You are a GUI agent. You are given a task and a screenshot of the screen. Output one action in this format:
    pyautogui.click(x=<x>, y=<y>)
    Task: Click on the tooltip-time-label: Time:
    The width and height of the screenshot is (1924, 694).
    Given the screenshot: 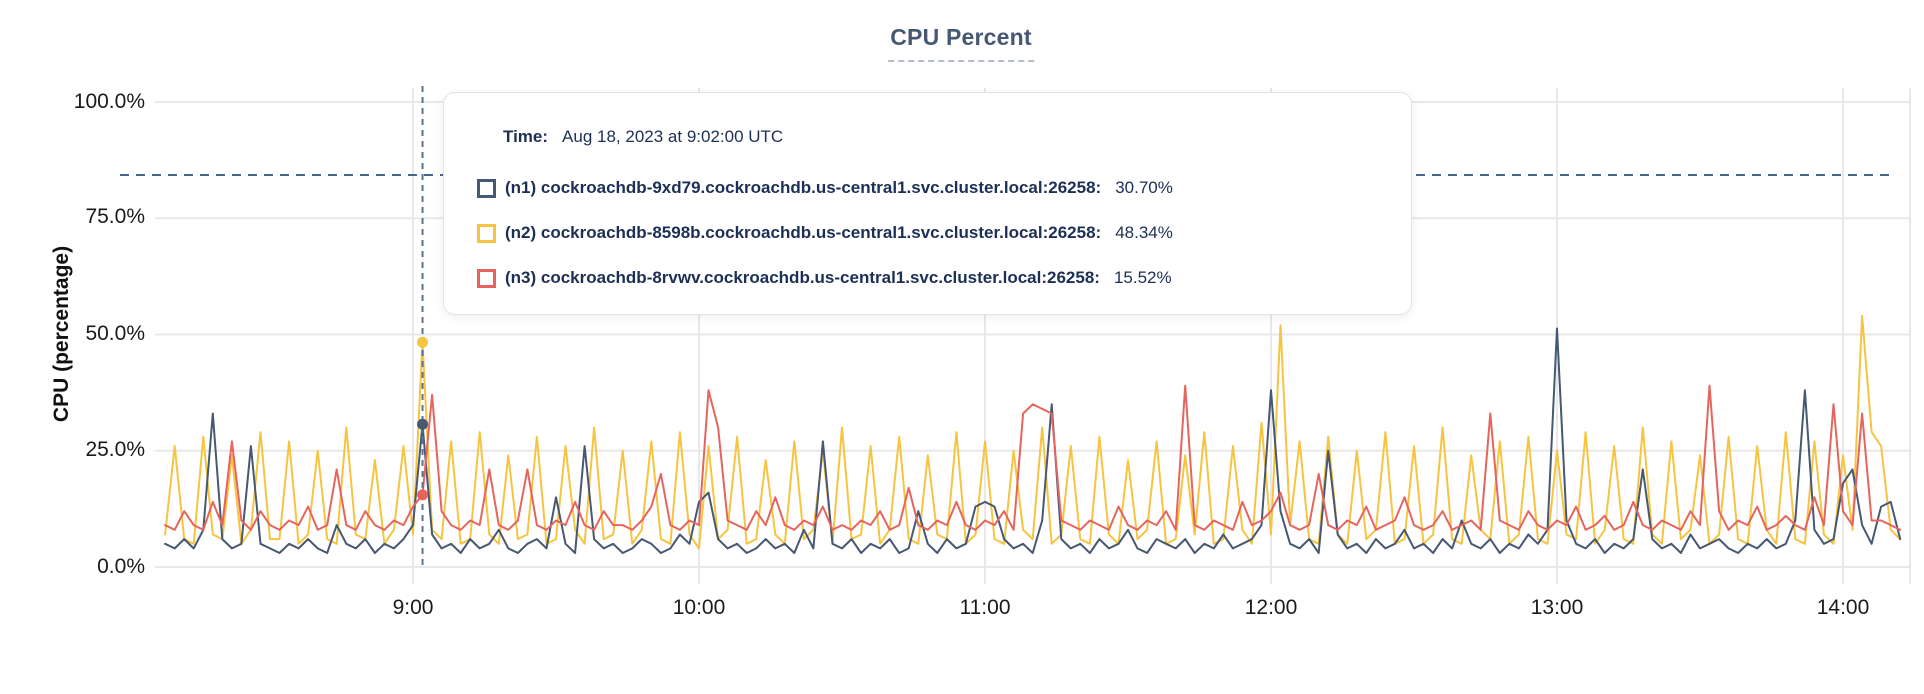 What is the action you would take?
    pyautogui.click(x=526, y=136)
    